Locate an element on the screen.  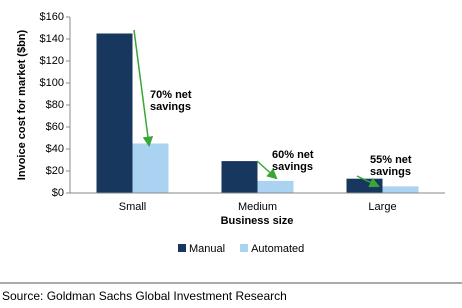
annotation: 60% net is located at coordinates (293, 155).